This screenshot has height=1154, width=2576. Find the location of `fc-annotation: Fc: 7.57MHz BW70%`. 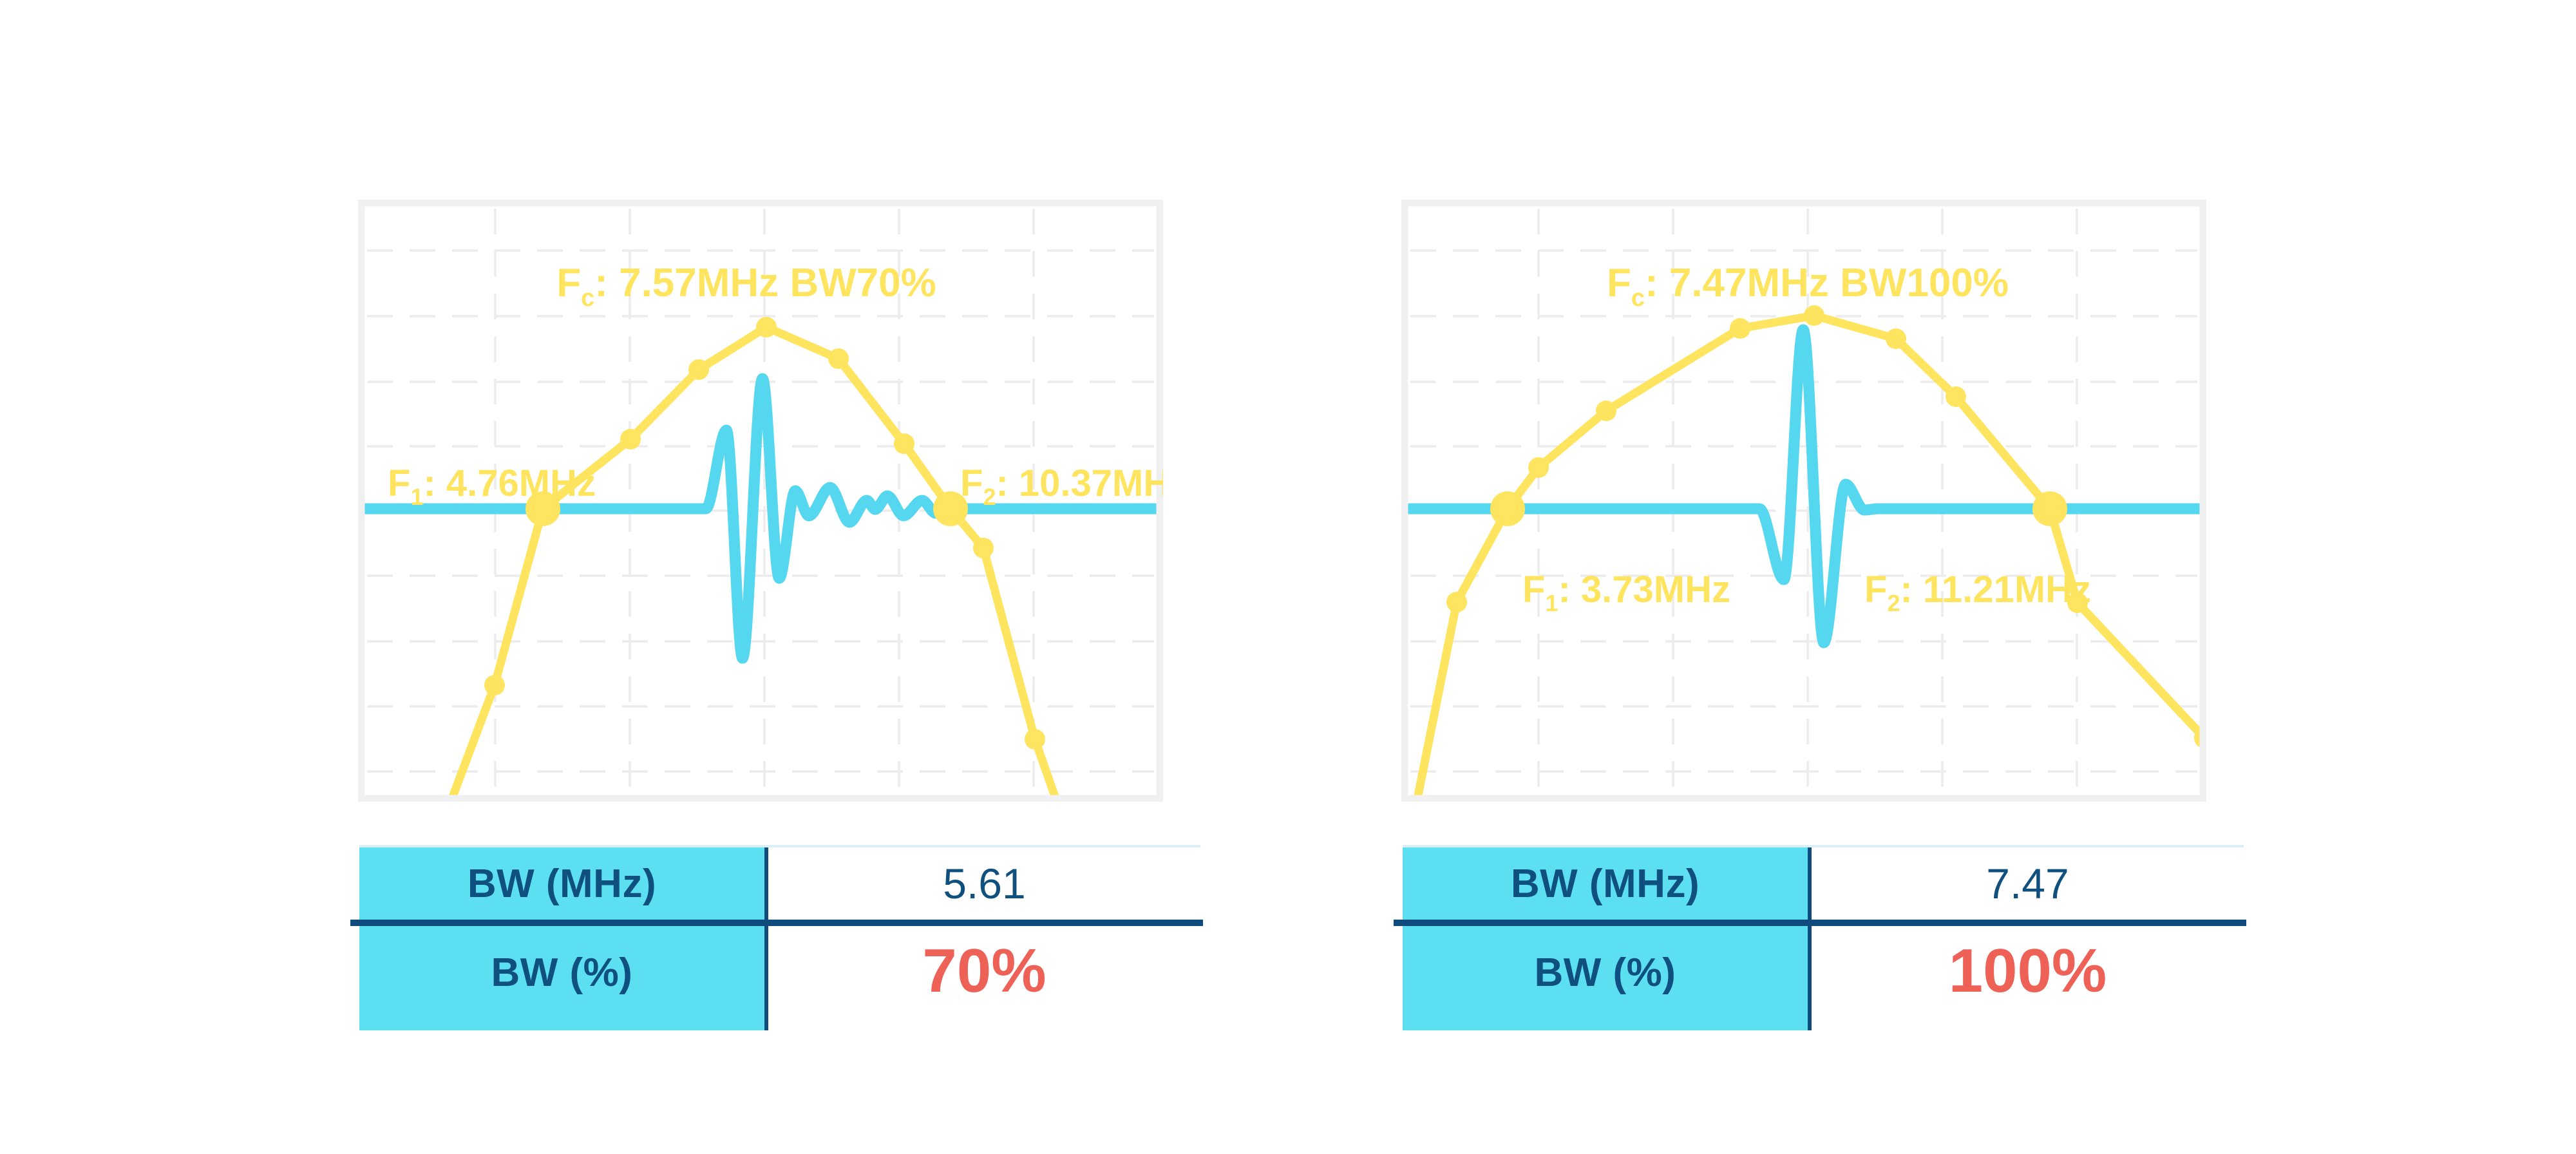

fc-annotation: Fc: 7.57MHz BW70% is located at coordinates (746, 286).